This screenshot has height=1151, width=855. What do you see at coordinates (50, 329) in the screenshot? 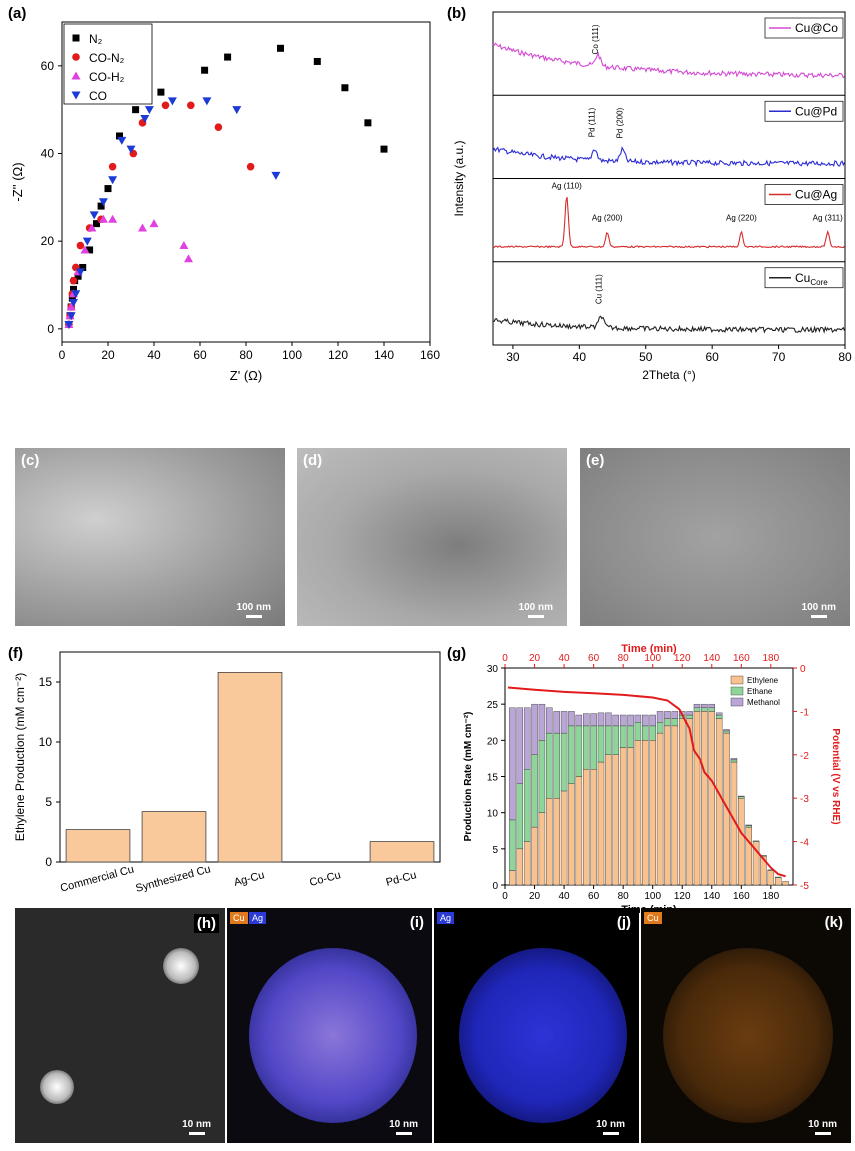
I see `y-tick-label: 0` at bounding box center [50, 329].